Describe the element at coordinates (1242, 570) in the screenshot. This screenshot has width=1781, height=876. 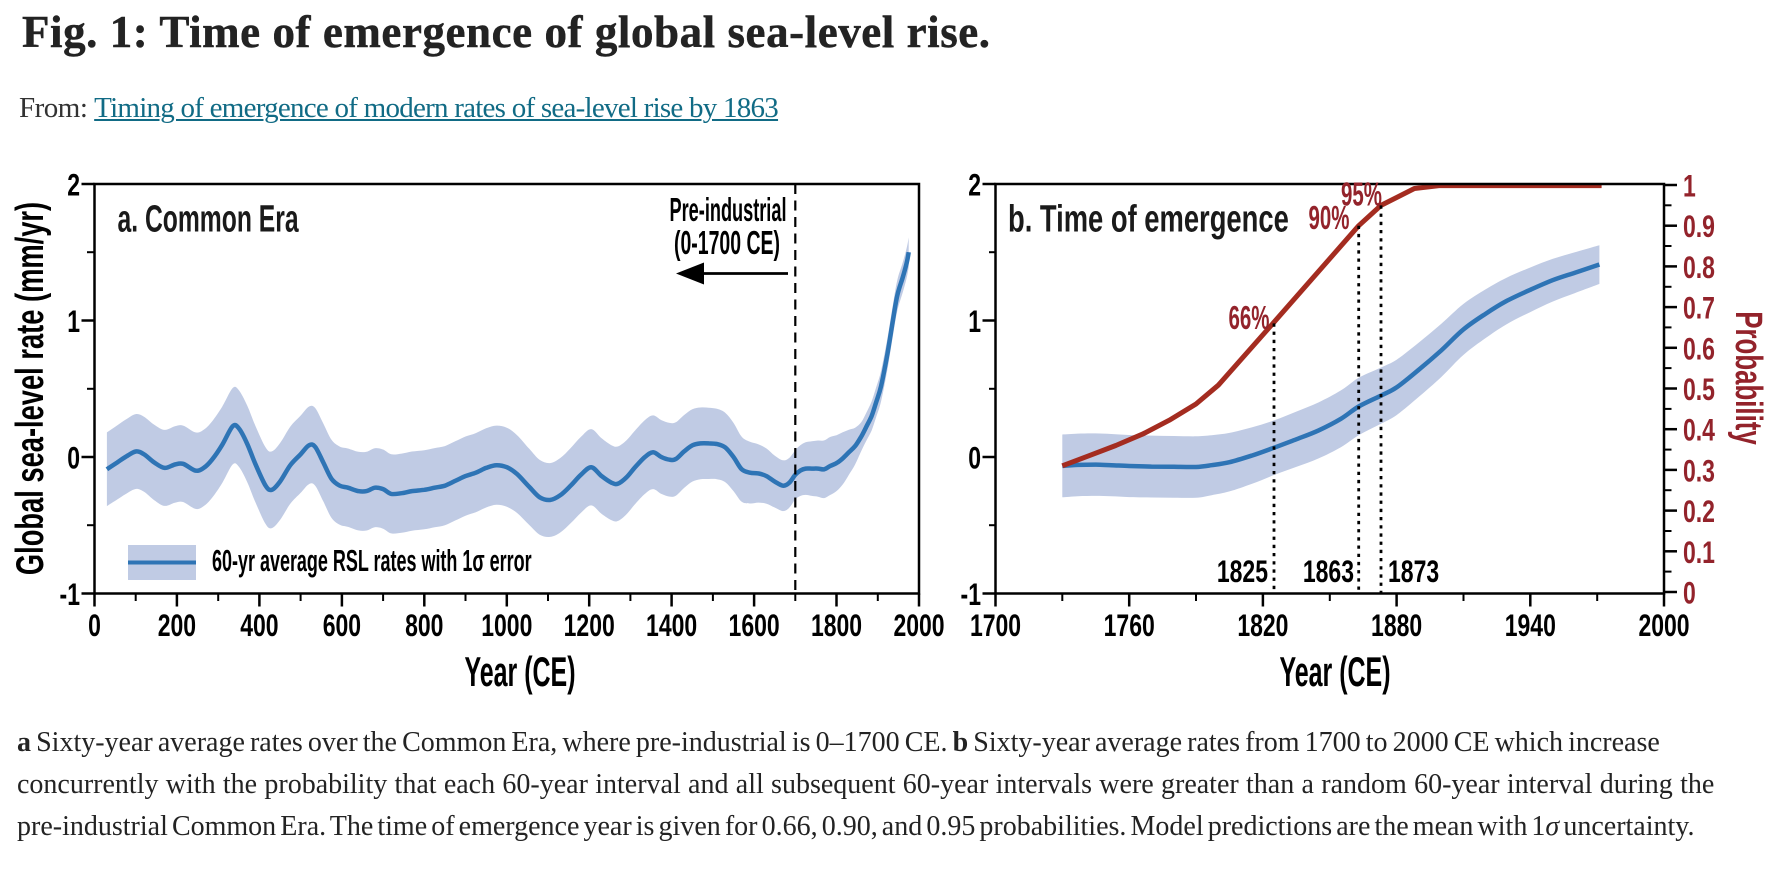
I see `svg-text: 1825` at that location.